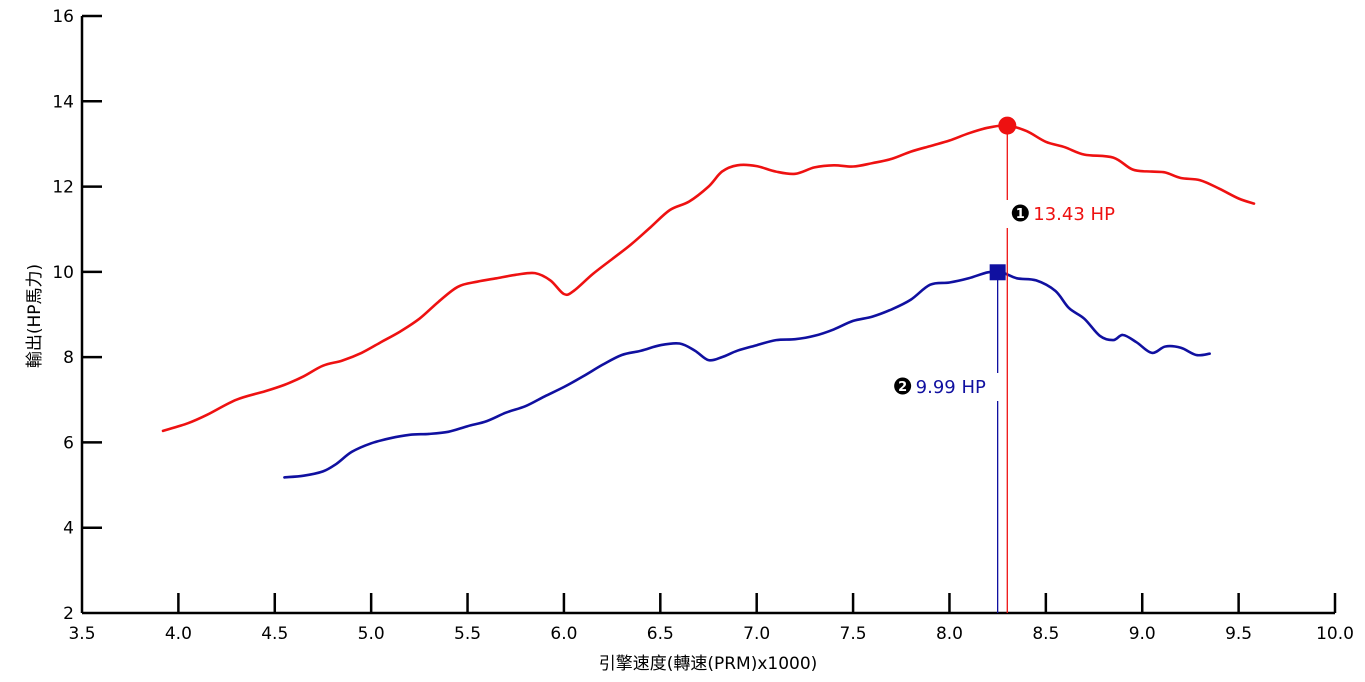 The width and height of the screenshot is (1365, 682). What do you see at coordinates (81, 634) in the screenshot?
I see `x-tick-label: 3.5` at bounding box center [81, 634].